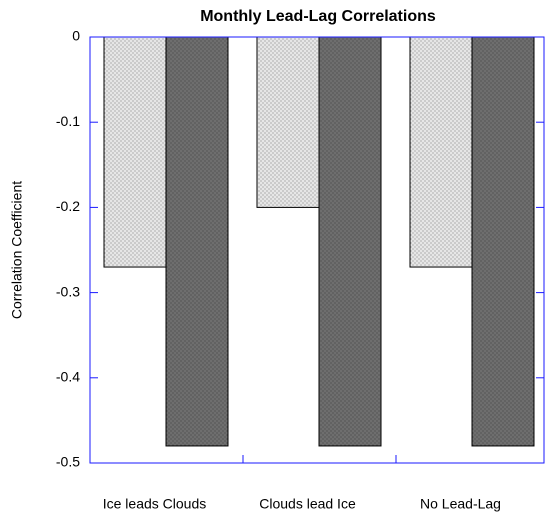  What do you see at coordinates (76, 36) in the screenshot?
I see `y-tick-label: 0` at bounding box center [76, 36].